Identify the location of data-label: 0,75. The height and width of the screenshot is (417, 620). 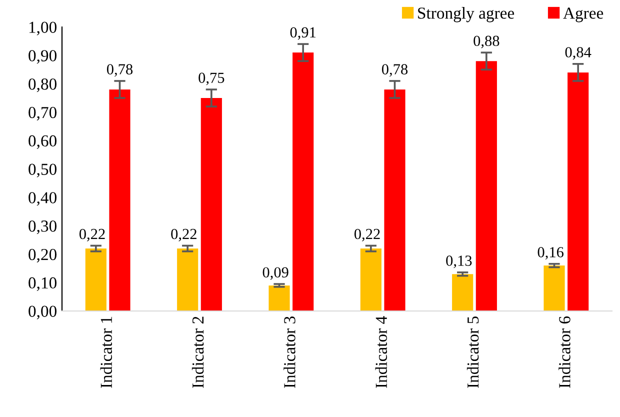
(211, 79).